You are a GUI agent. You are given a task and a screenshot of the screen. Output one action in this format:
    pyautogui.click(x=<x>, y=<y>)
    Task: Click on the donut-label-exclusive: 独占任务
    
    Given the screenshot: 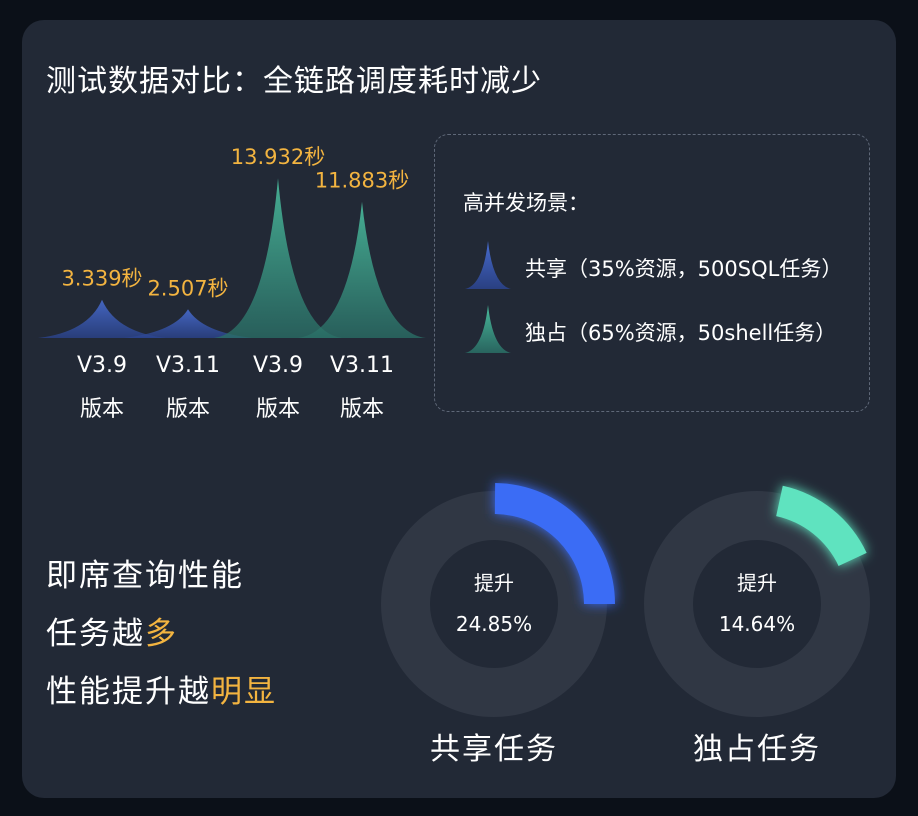 What is the action you would take?
    pyautogui.click(x=757, y=749)
    